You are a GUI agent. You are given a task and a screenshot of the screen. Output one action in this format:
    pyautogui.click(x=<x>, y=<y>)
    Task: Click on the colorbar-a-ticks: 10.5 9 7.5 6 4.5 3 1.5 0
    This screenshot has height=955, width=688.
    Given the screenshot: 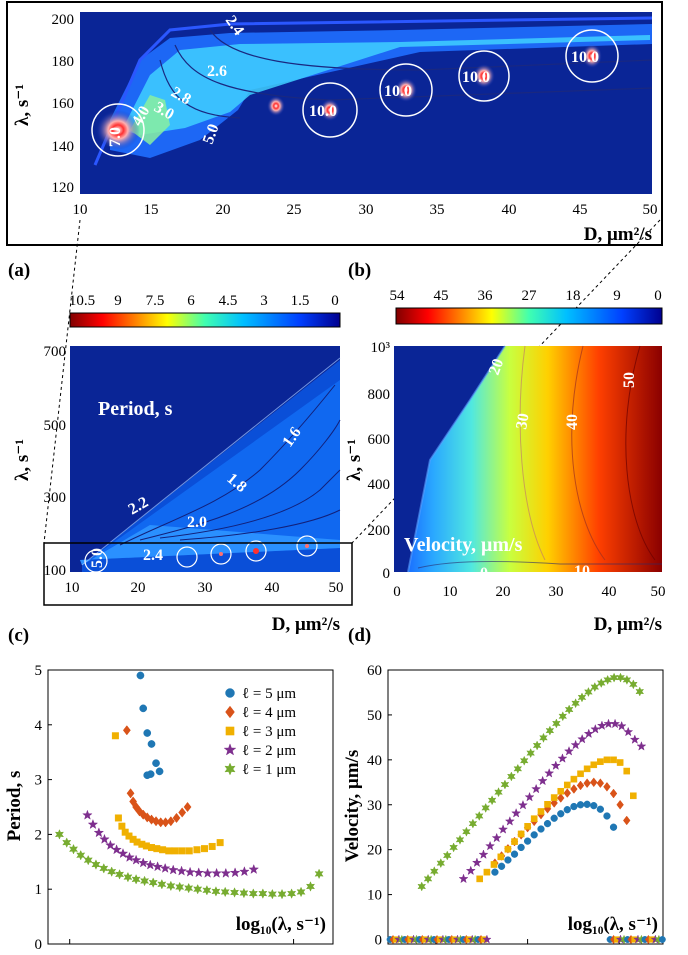 What is the action you would take?
    pyautogui.click(x=204, y=301)
    